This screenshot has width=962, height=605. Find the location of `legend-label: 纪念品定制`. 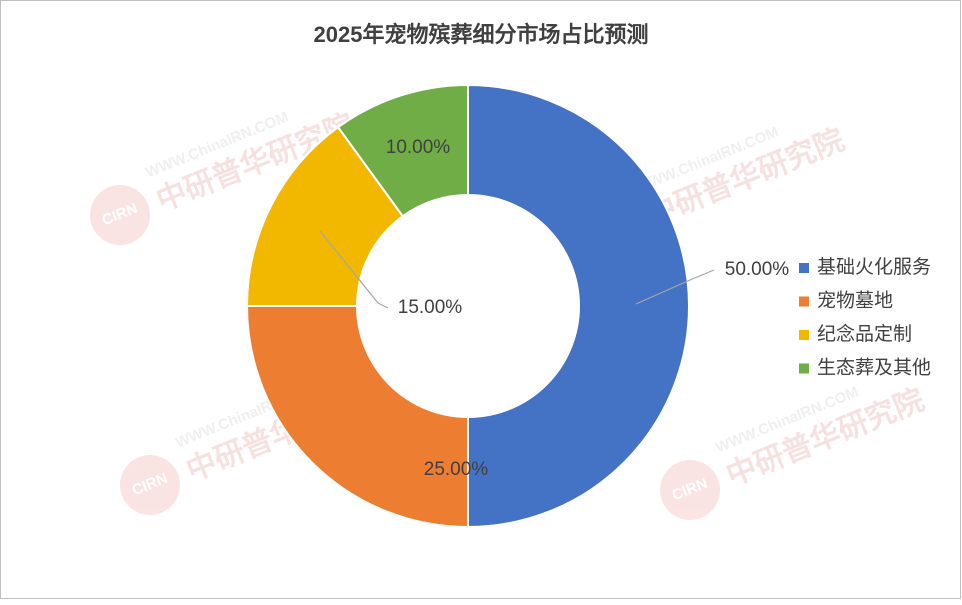

legend-label: 纪念品定制 is located at coordinates (864, 333).